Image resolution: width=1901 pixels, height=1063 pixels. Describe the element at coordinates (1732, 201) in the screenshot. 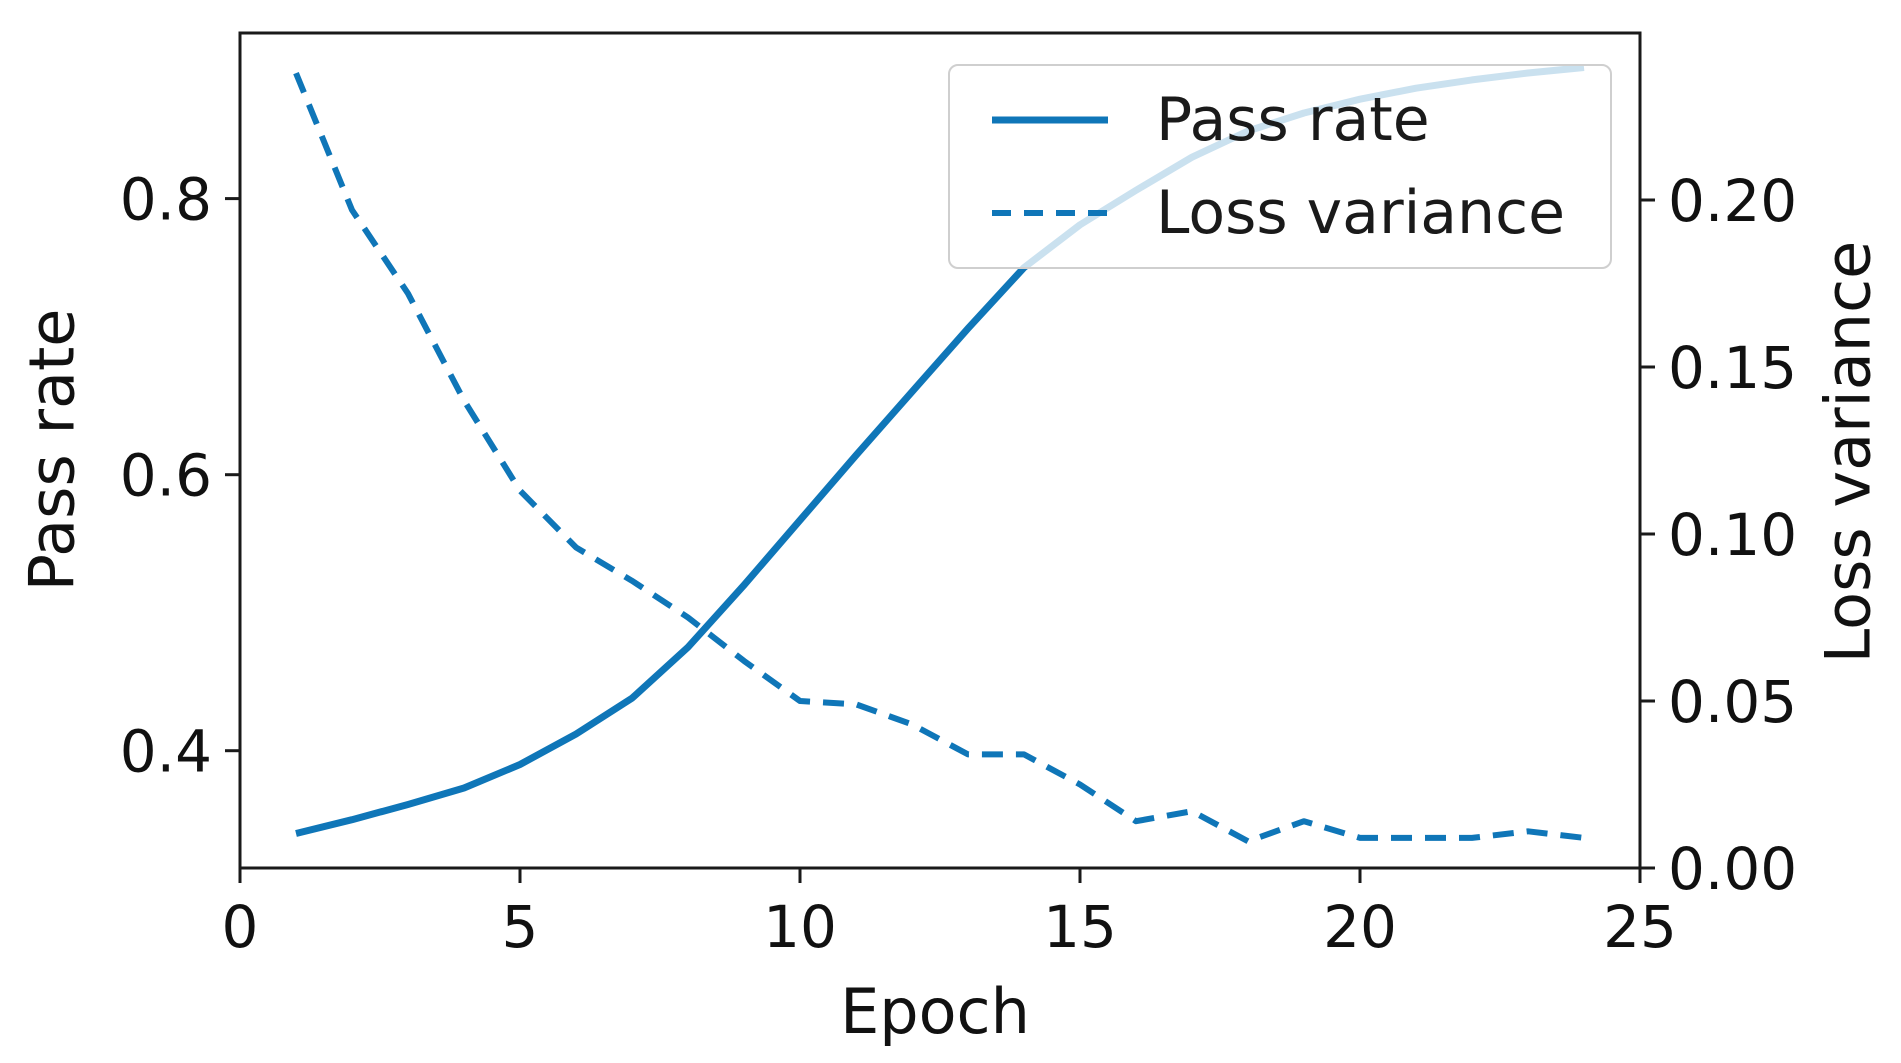

I see `y-right-tick-label: 0.20` at that location.